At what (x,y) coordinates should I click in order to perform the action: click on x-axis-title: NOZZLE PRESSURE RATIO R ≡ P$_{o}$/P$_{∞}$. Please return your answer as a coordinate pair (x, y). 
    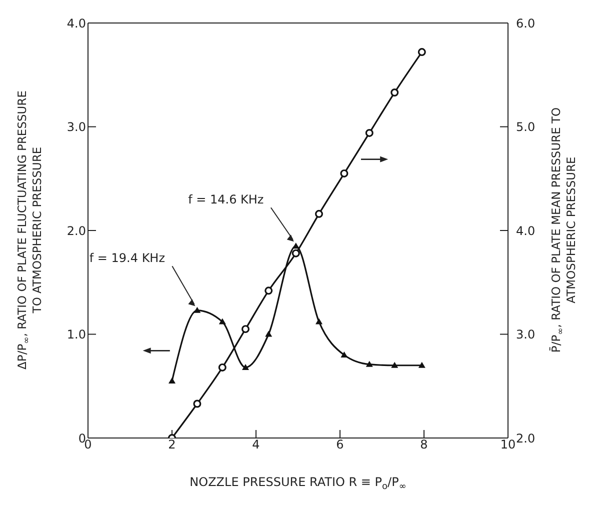
    Looking at the image, I should click on (298, 483).